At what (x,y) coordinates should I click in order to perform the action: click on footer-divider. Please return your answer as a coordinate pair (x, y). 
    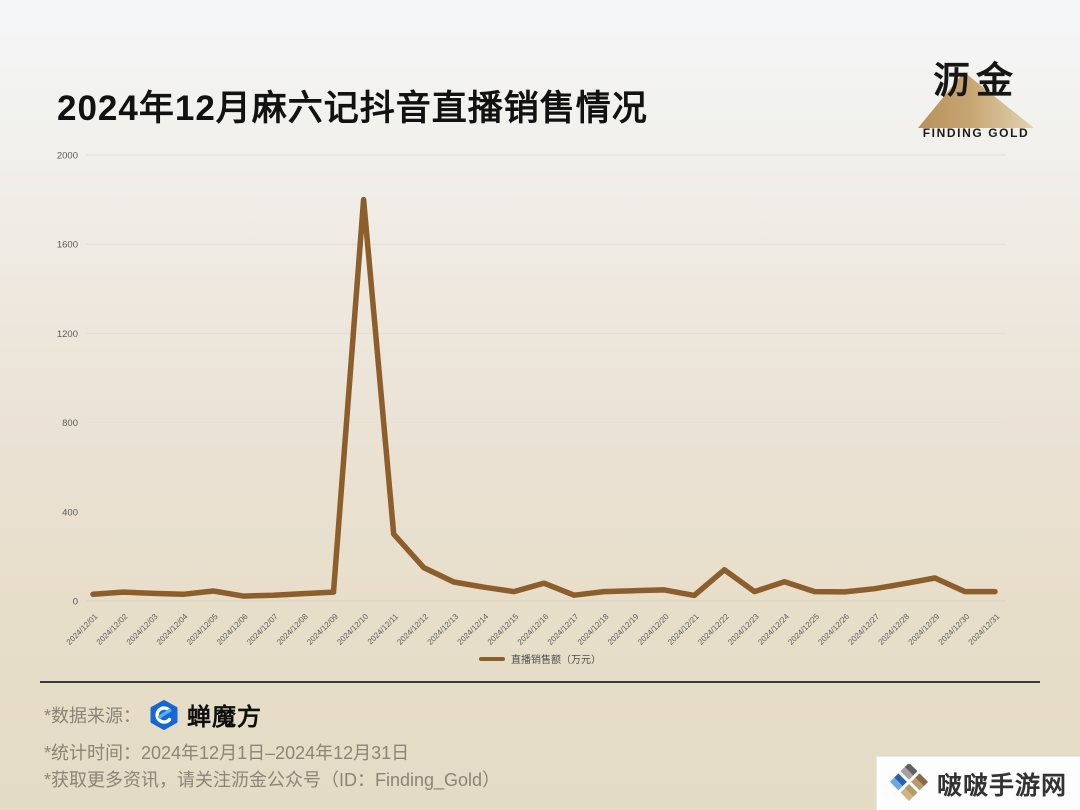
    Looking at the image, I should click on (540, 682).